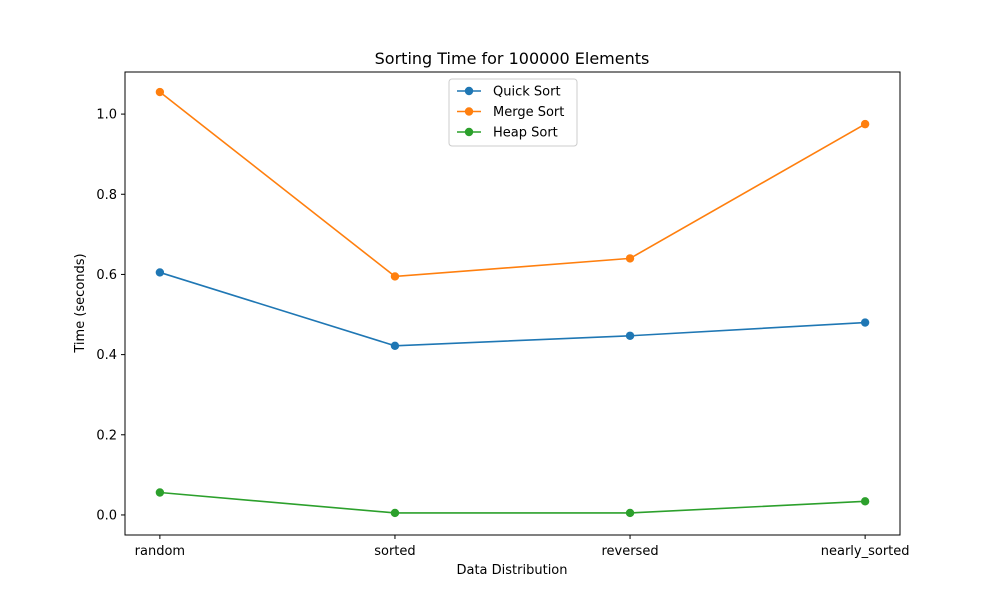  Describe the element at coordinates (469, 91) in the screenshot. I see `legend-marker-quick-sort` at that location.